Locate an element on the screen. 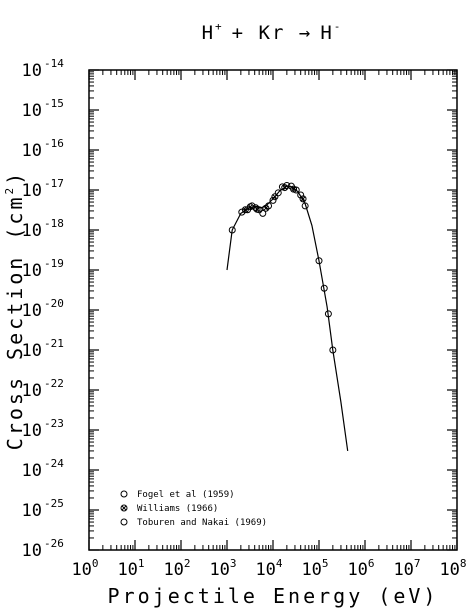 The width and height of the screenshot is (470, 610). y-tick-label: 10 -19 is located at coordinates (43, 269).